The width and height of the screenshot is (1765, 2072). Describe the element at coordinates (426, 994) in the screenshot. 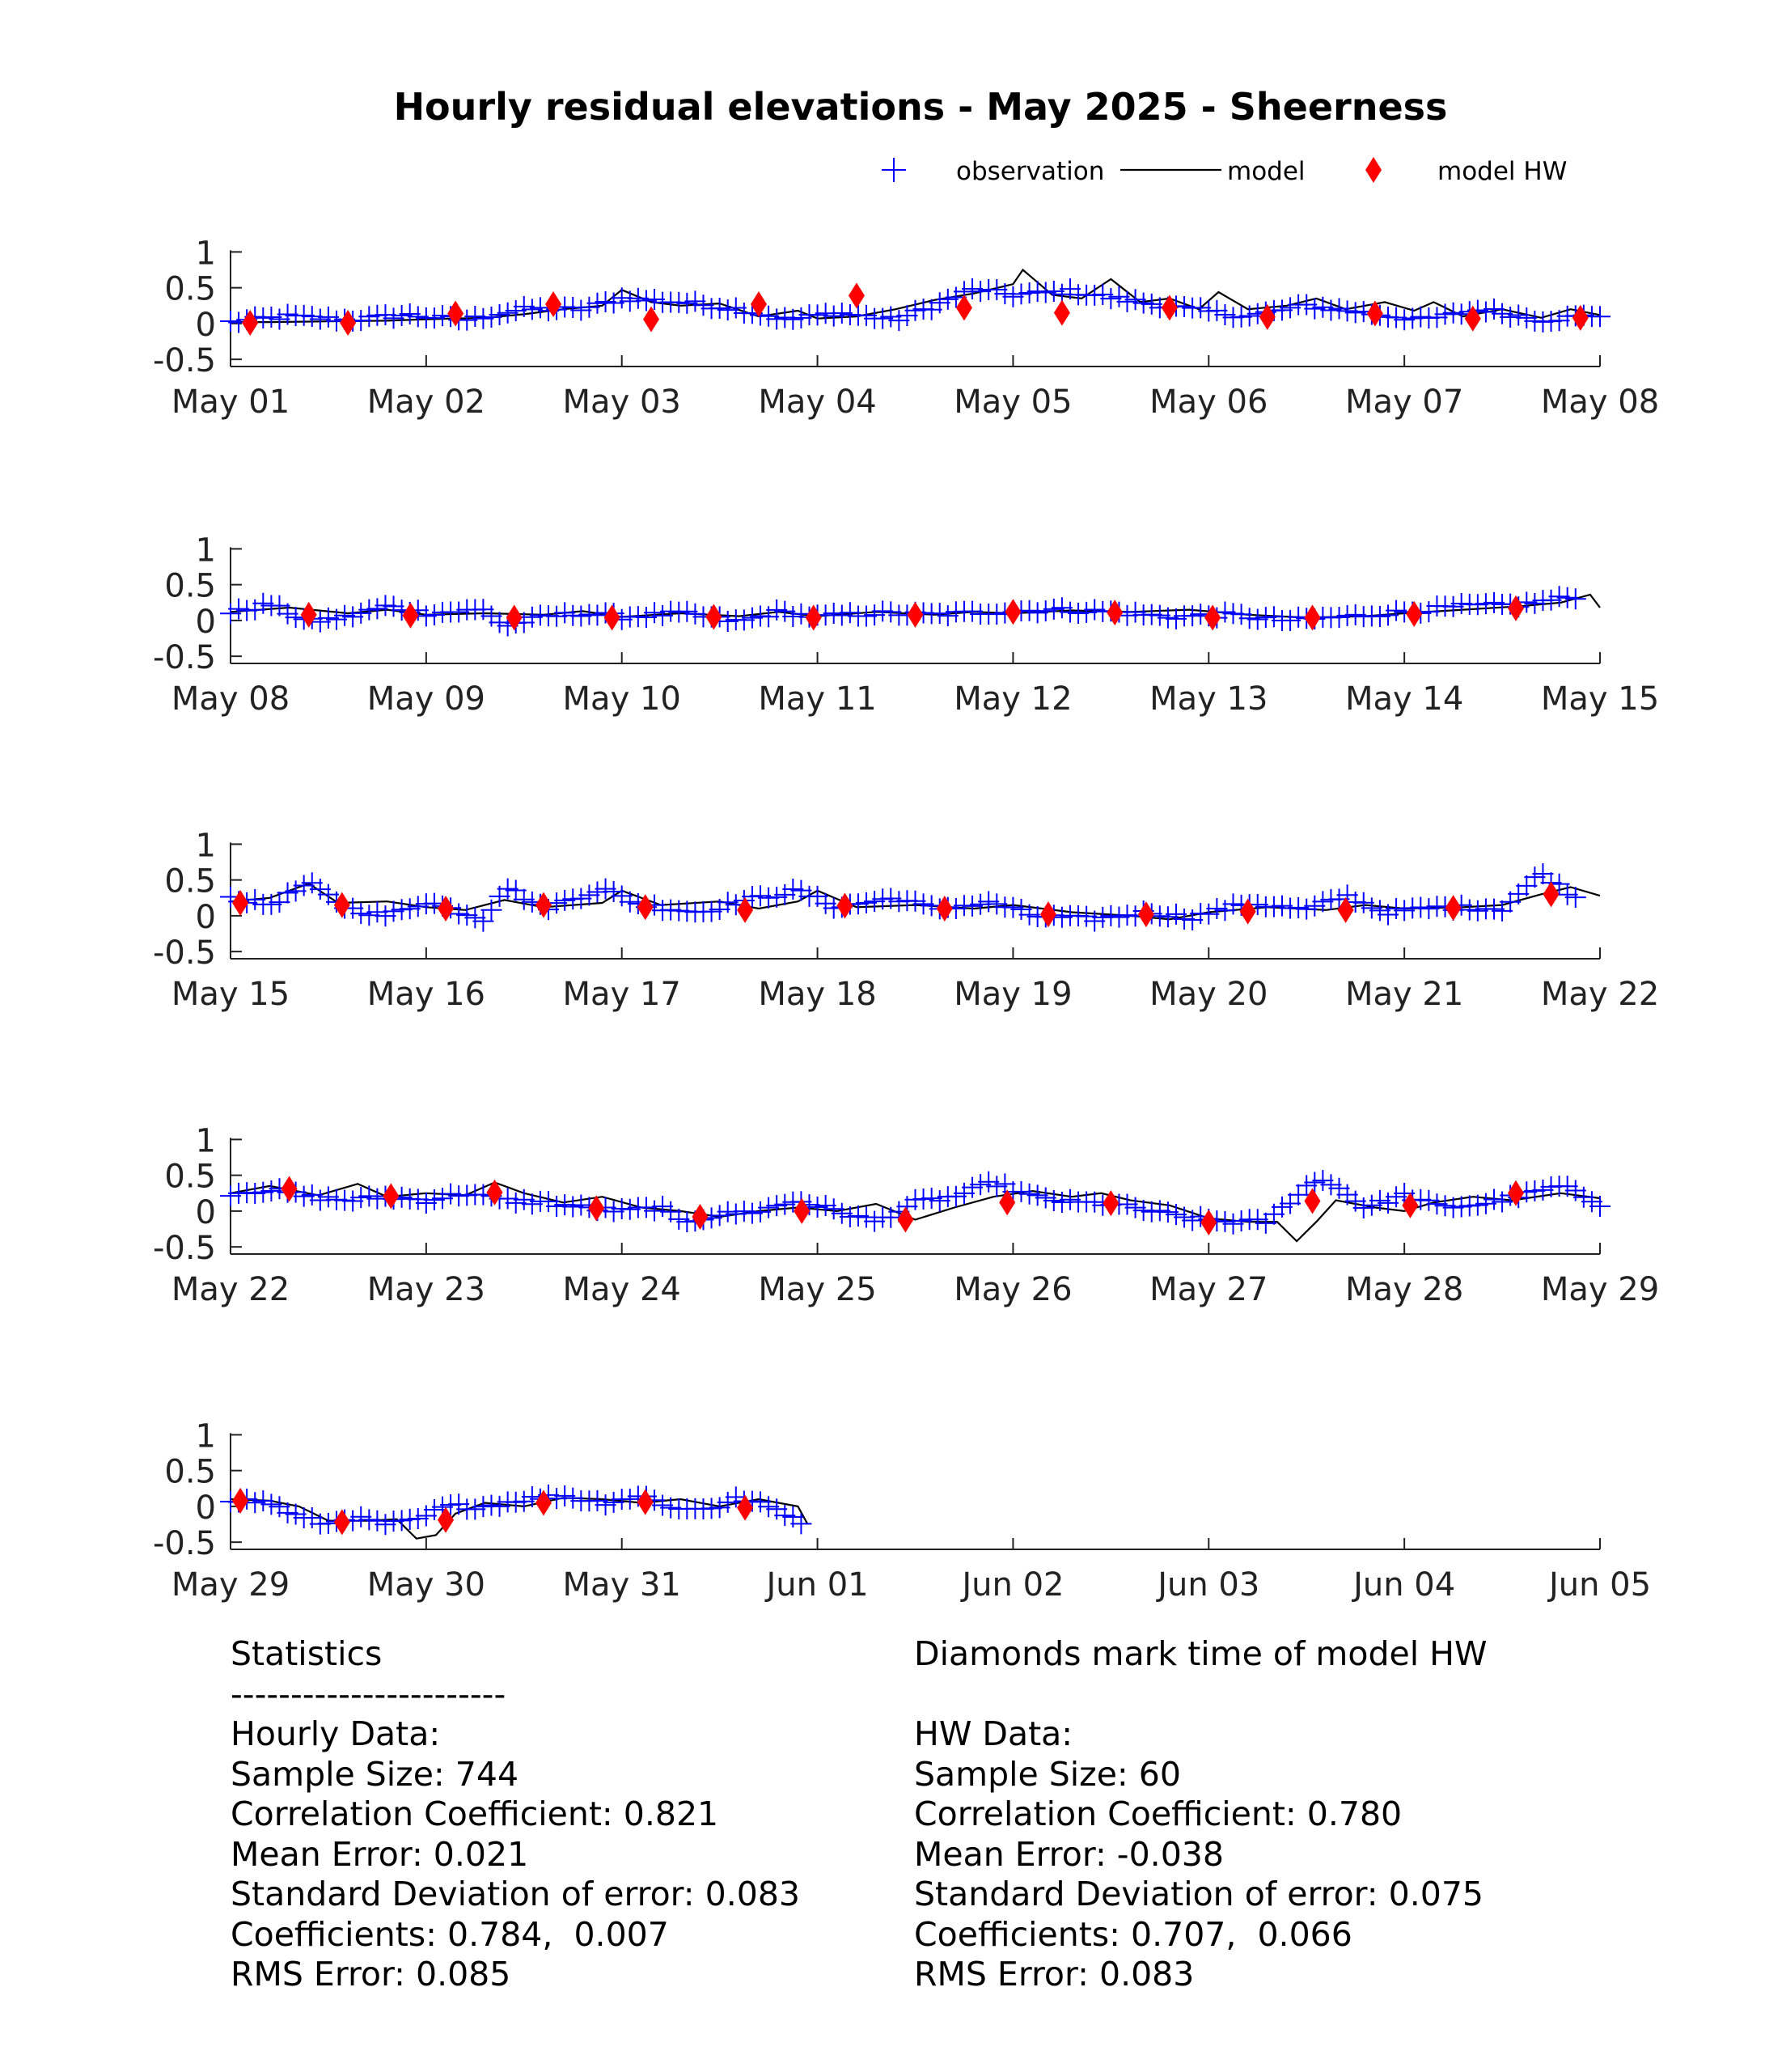

I see `x-tick-label: May 16` at that location.